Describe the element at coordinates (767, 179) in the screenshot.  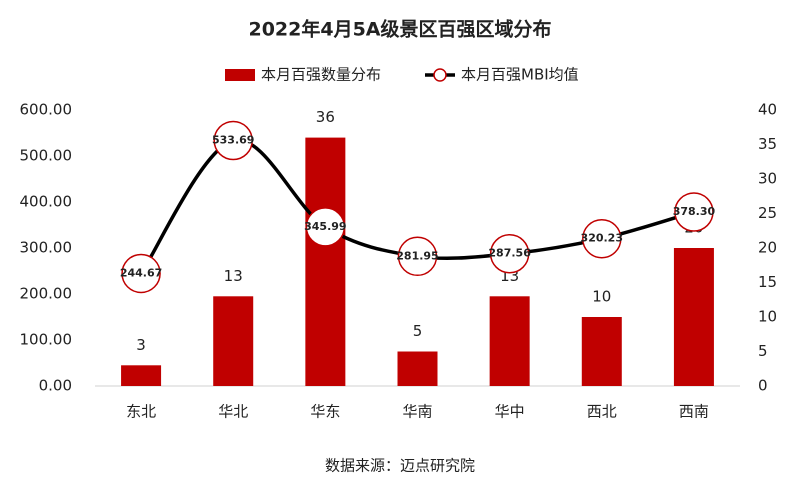
I see `y2-tick-label: 30` at that location.